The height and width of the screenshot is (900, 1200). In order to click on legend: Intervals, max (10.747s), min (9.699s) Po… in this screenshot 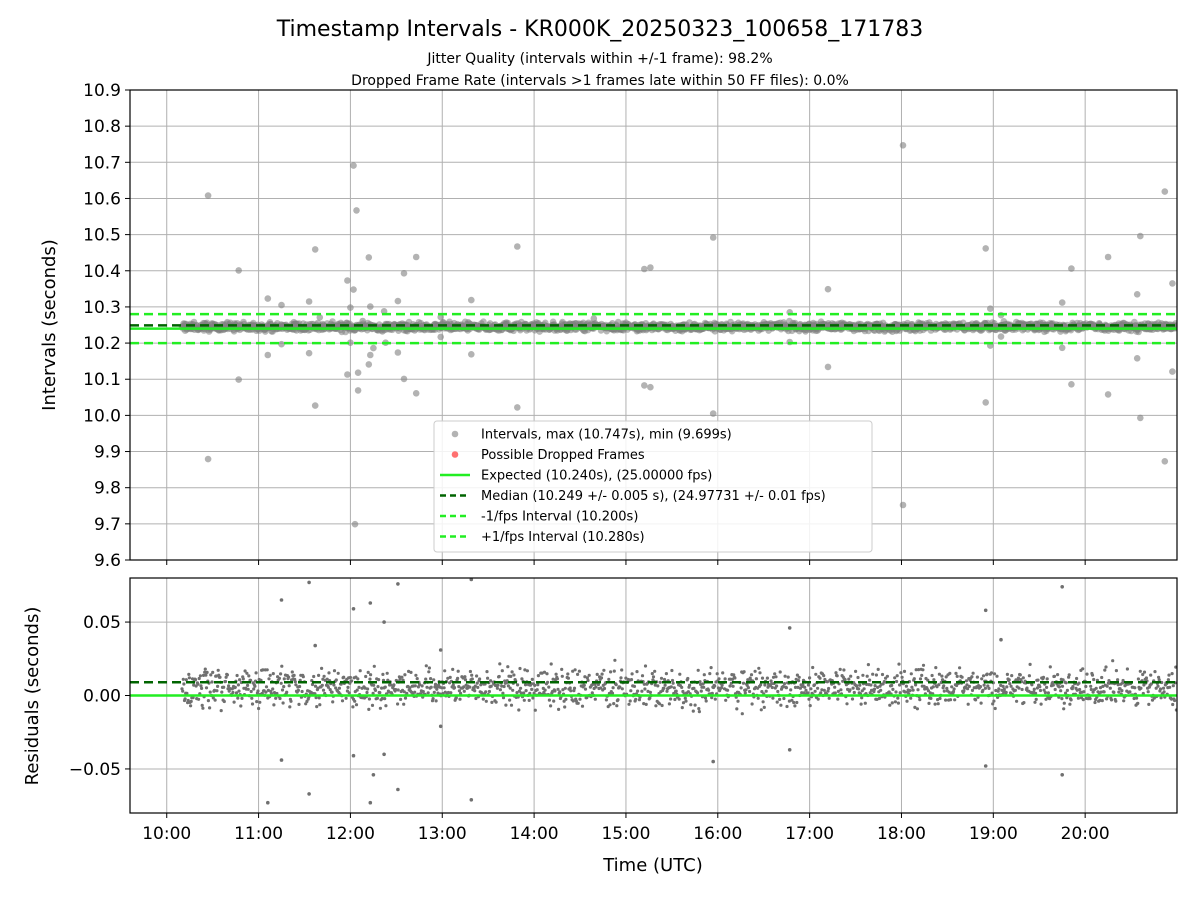, I will do `click(653, 486)`.